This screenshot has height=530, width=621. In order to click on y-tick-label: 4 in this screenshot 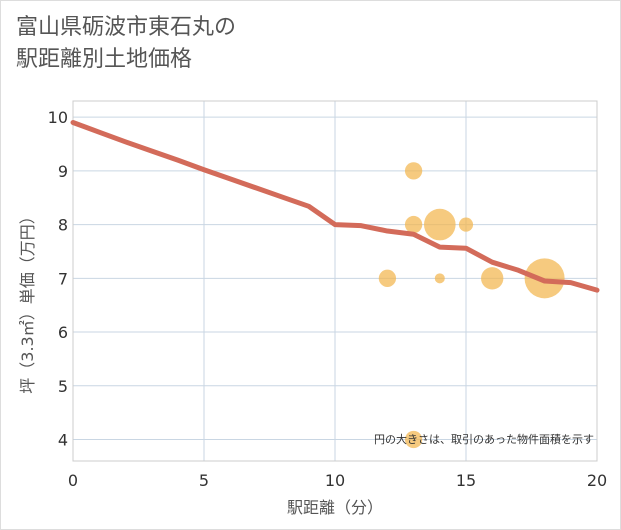, I will do `click(63, 440)`.